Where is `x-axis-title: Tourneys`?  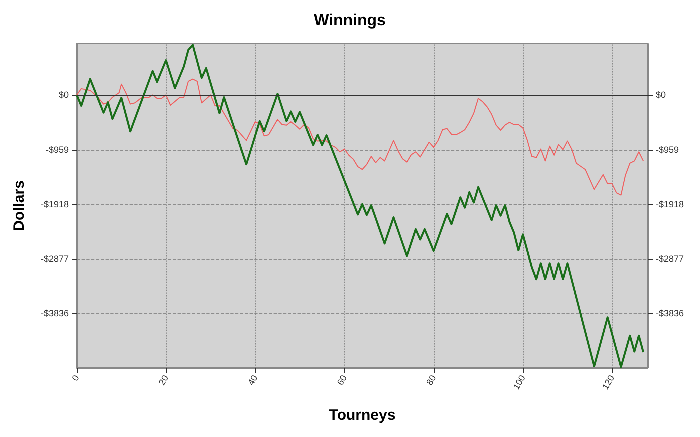 x-axis-title: Tourneys is located at coordinates (362, 415).